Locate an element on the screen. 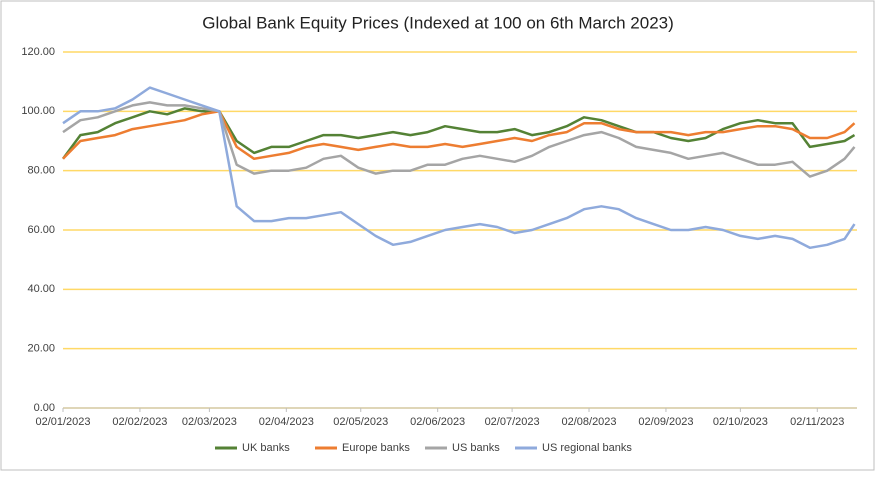 This screenshot has height=477, width=876. y-tick-label: 100.00 is located at coordinates (38, 111).